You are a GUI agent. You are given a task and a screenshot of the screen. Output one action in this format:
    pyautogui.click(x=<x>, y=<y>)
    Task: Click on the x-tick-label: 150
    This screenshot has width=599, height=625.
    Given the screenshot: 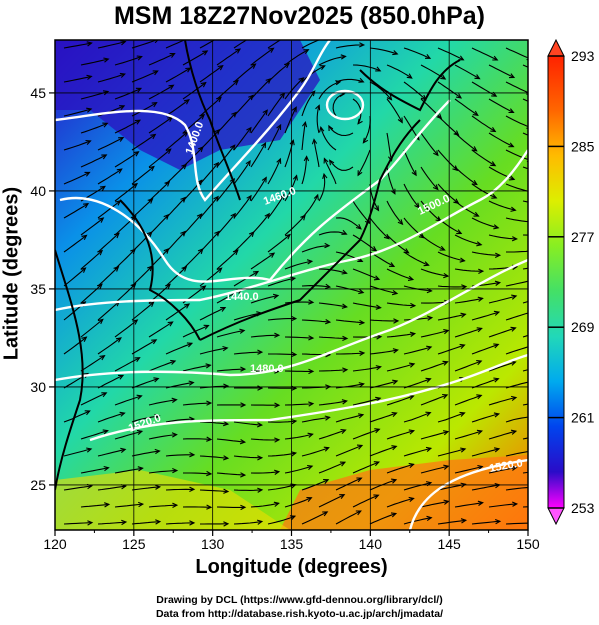 What is the action you would take?
    pyautogui.click(x=528, y=544)
    